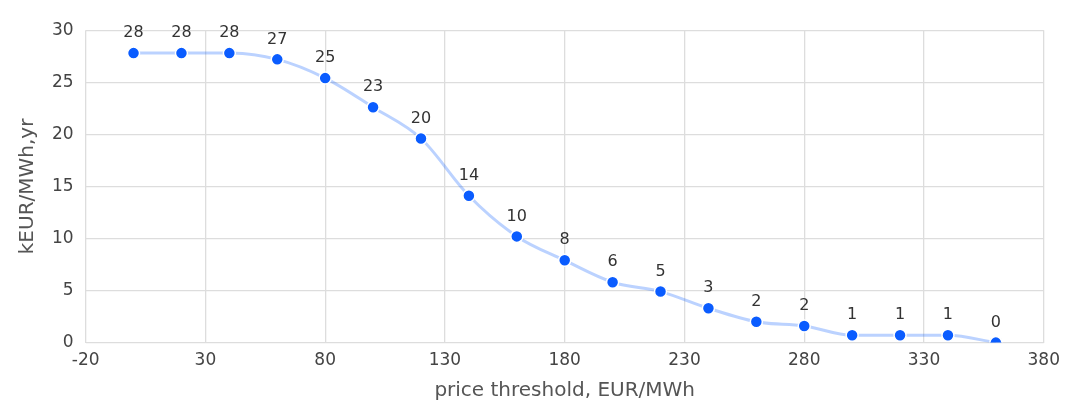 Image resolution: width=1076 pixels, height=411 pixels. Describe the element at coordinates (62, 184) in the screenshot. I see `y-tick-label: 15` at that location.